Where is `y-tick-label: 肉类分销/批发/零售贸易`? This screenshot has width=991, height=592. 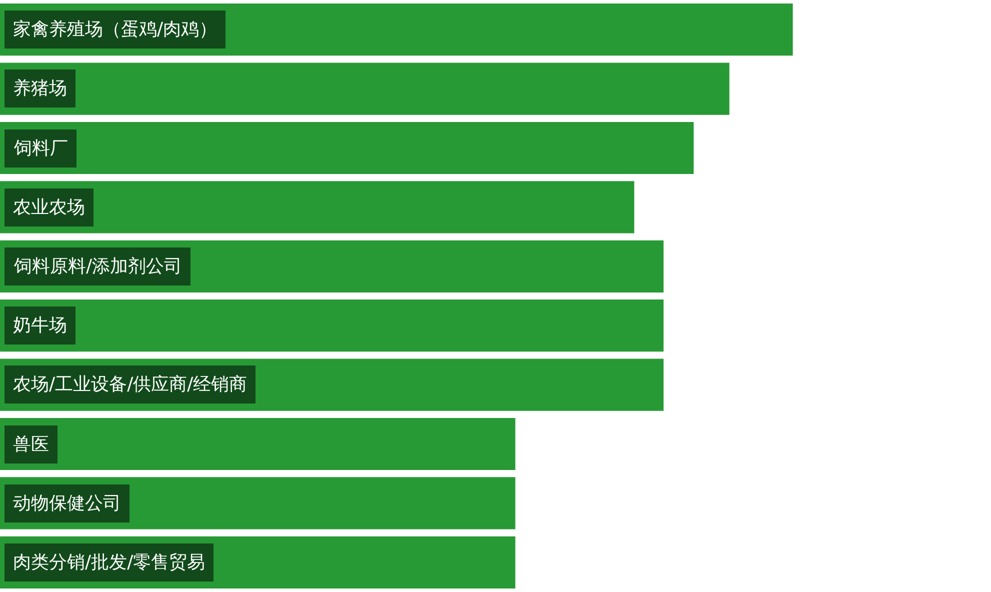 y-tick-label: 肉类分销/批发/零售贸易 is located at coordinates (109, 562).